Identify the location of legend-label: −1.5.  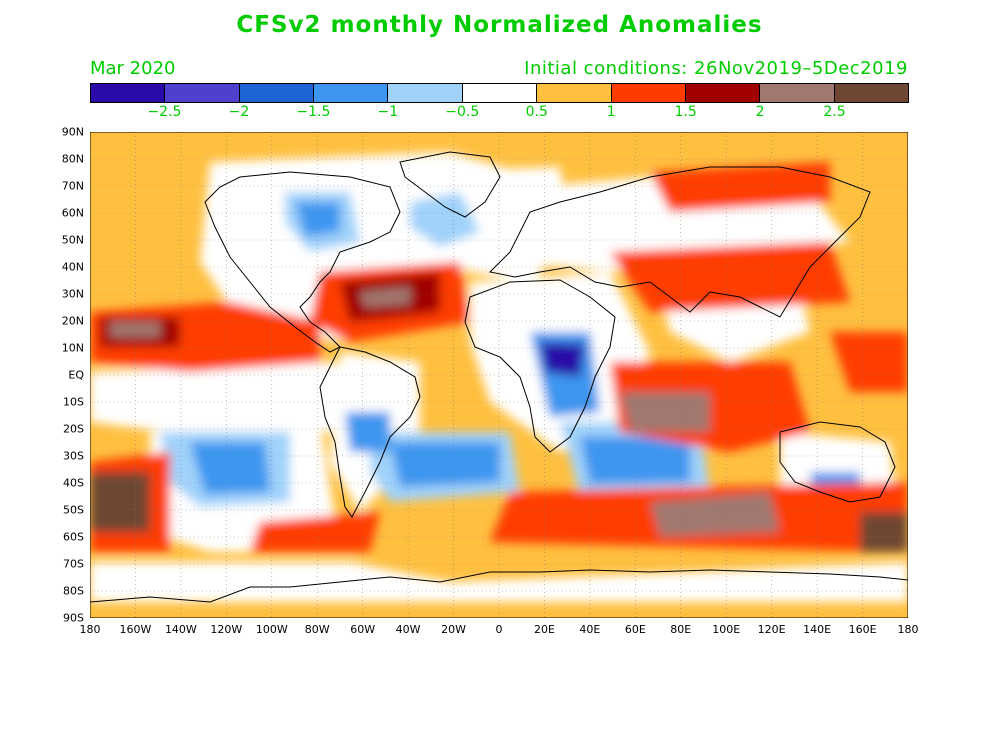
(313, 112).